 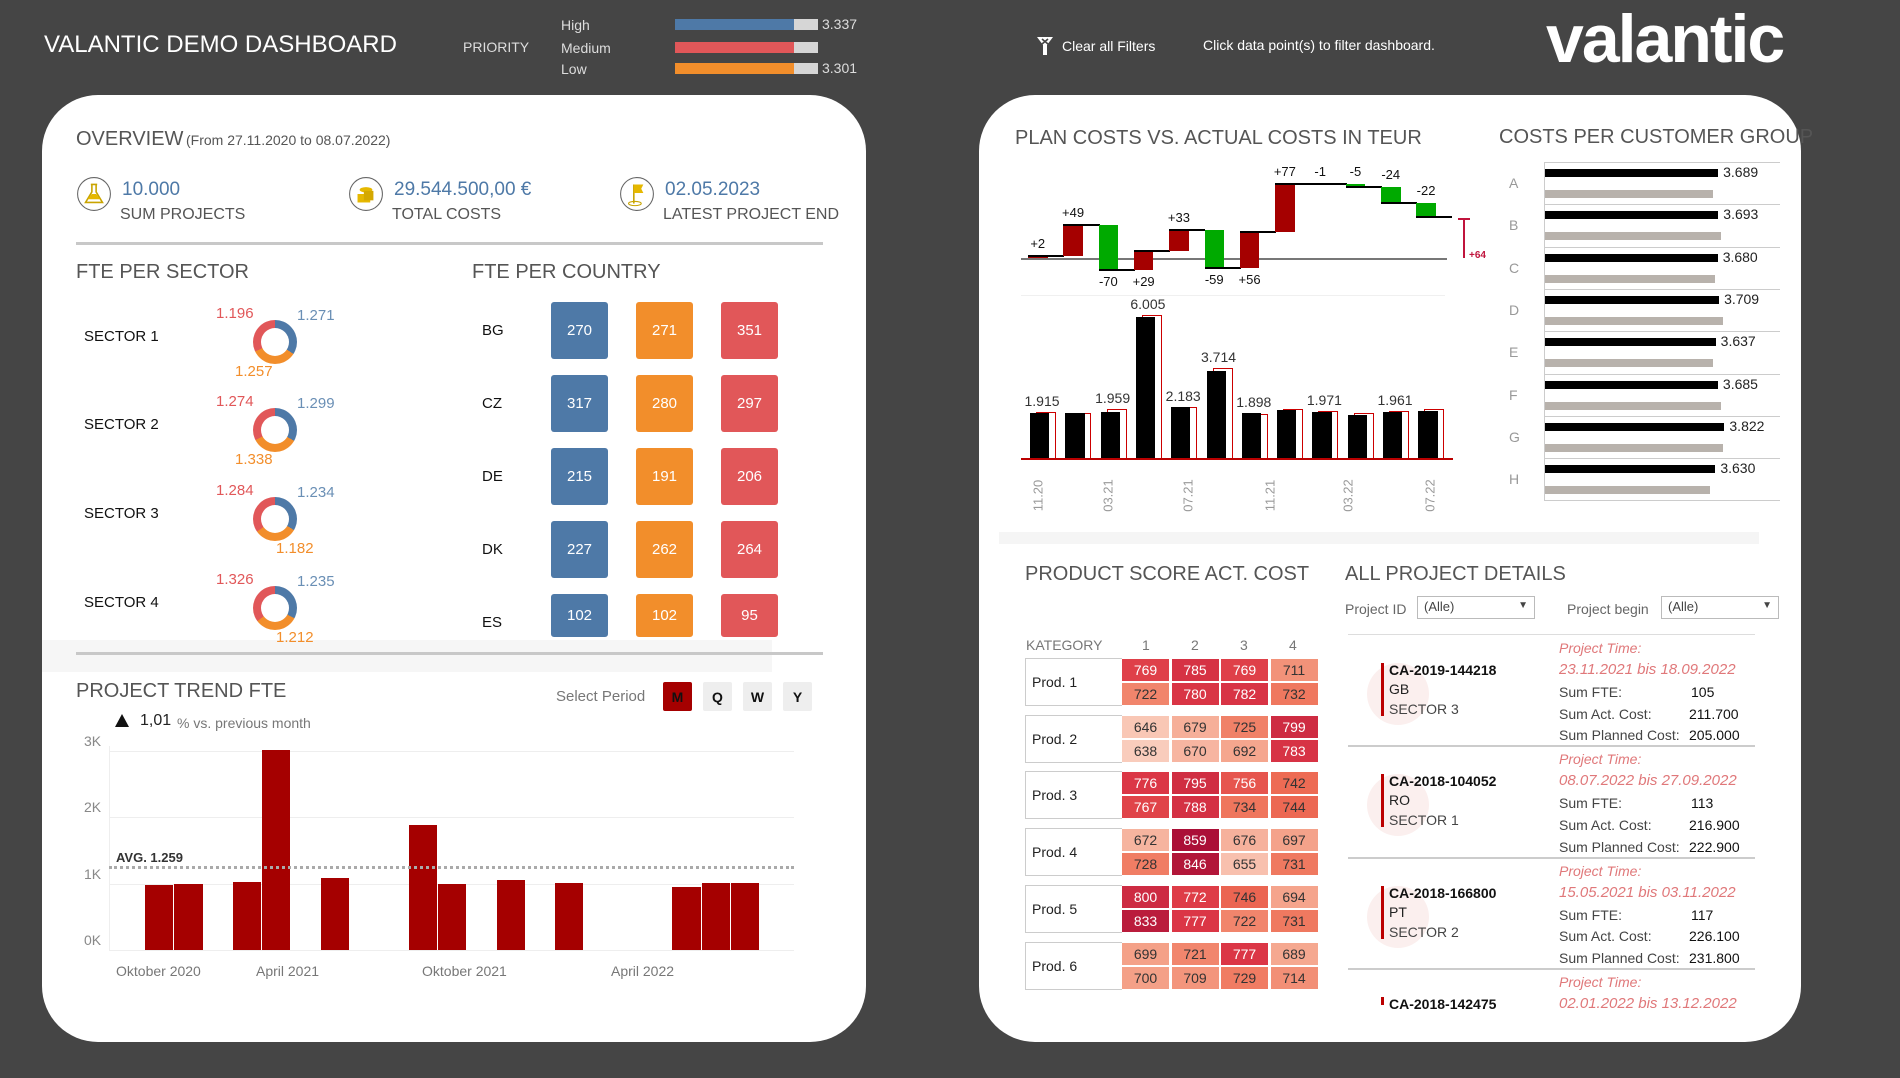 I want to click on country-fte-tile: 206, so click(x=749, y=476).